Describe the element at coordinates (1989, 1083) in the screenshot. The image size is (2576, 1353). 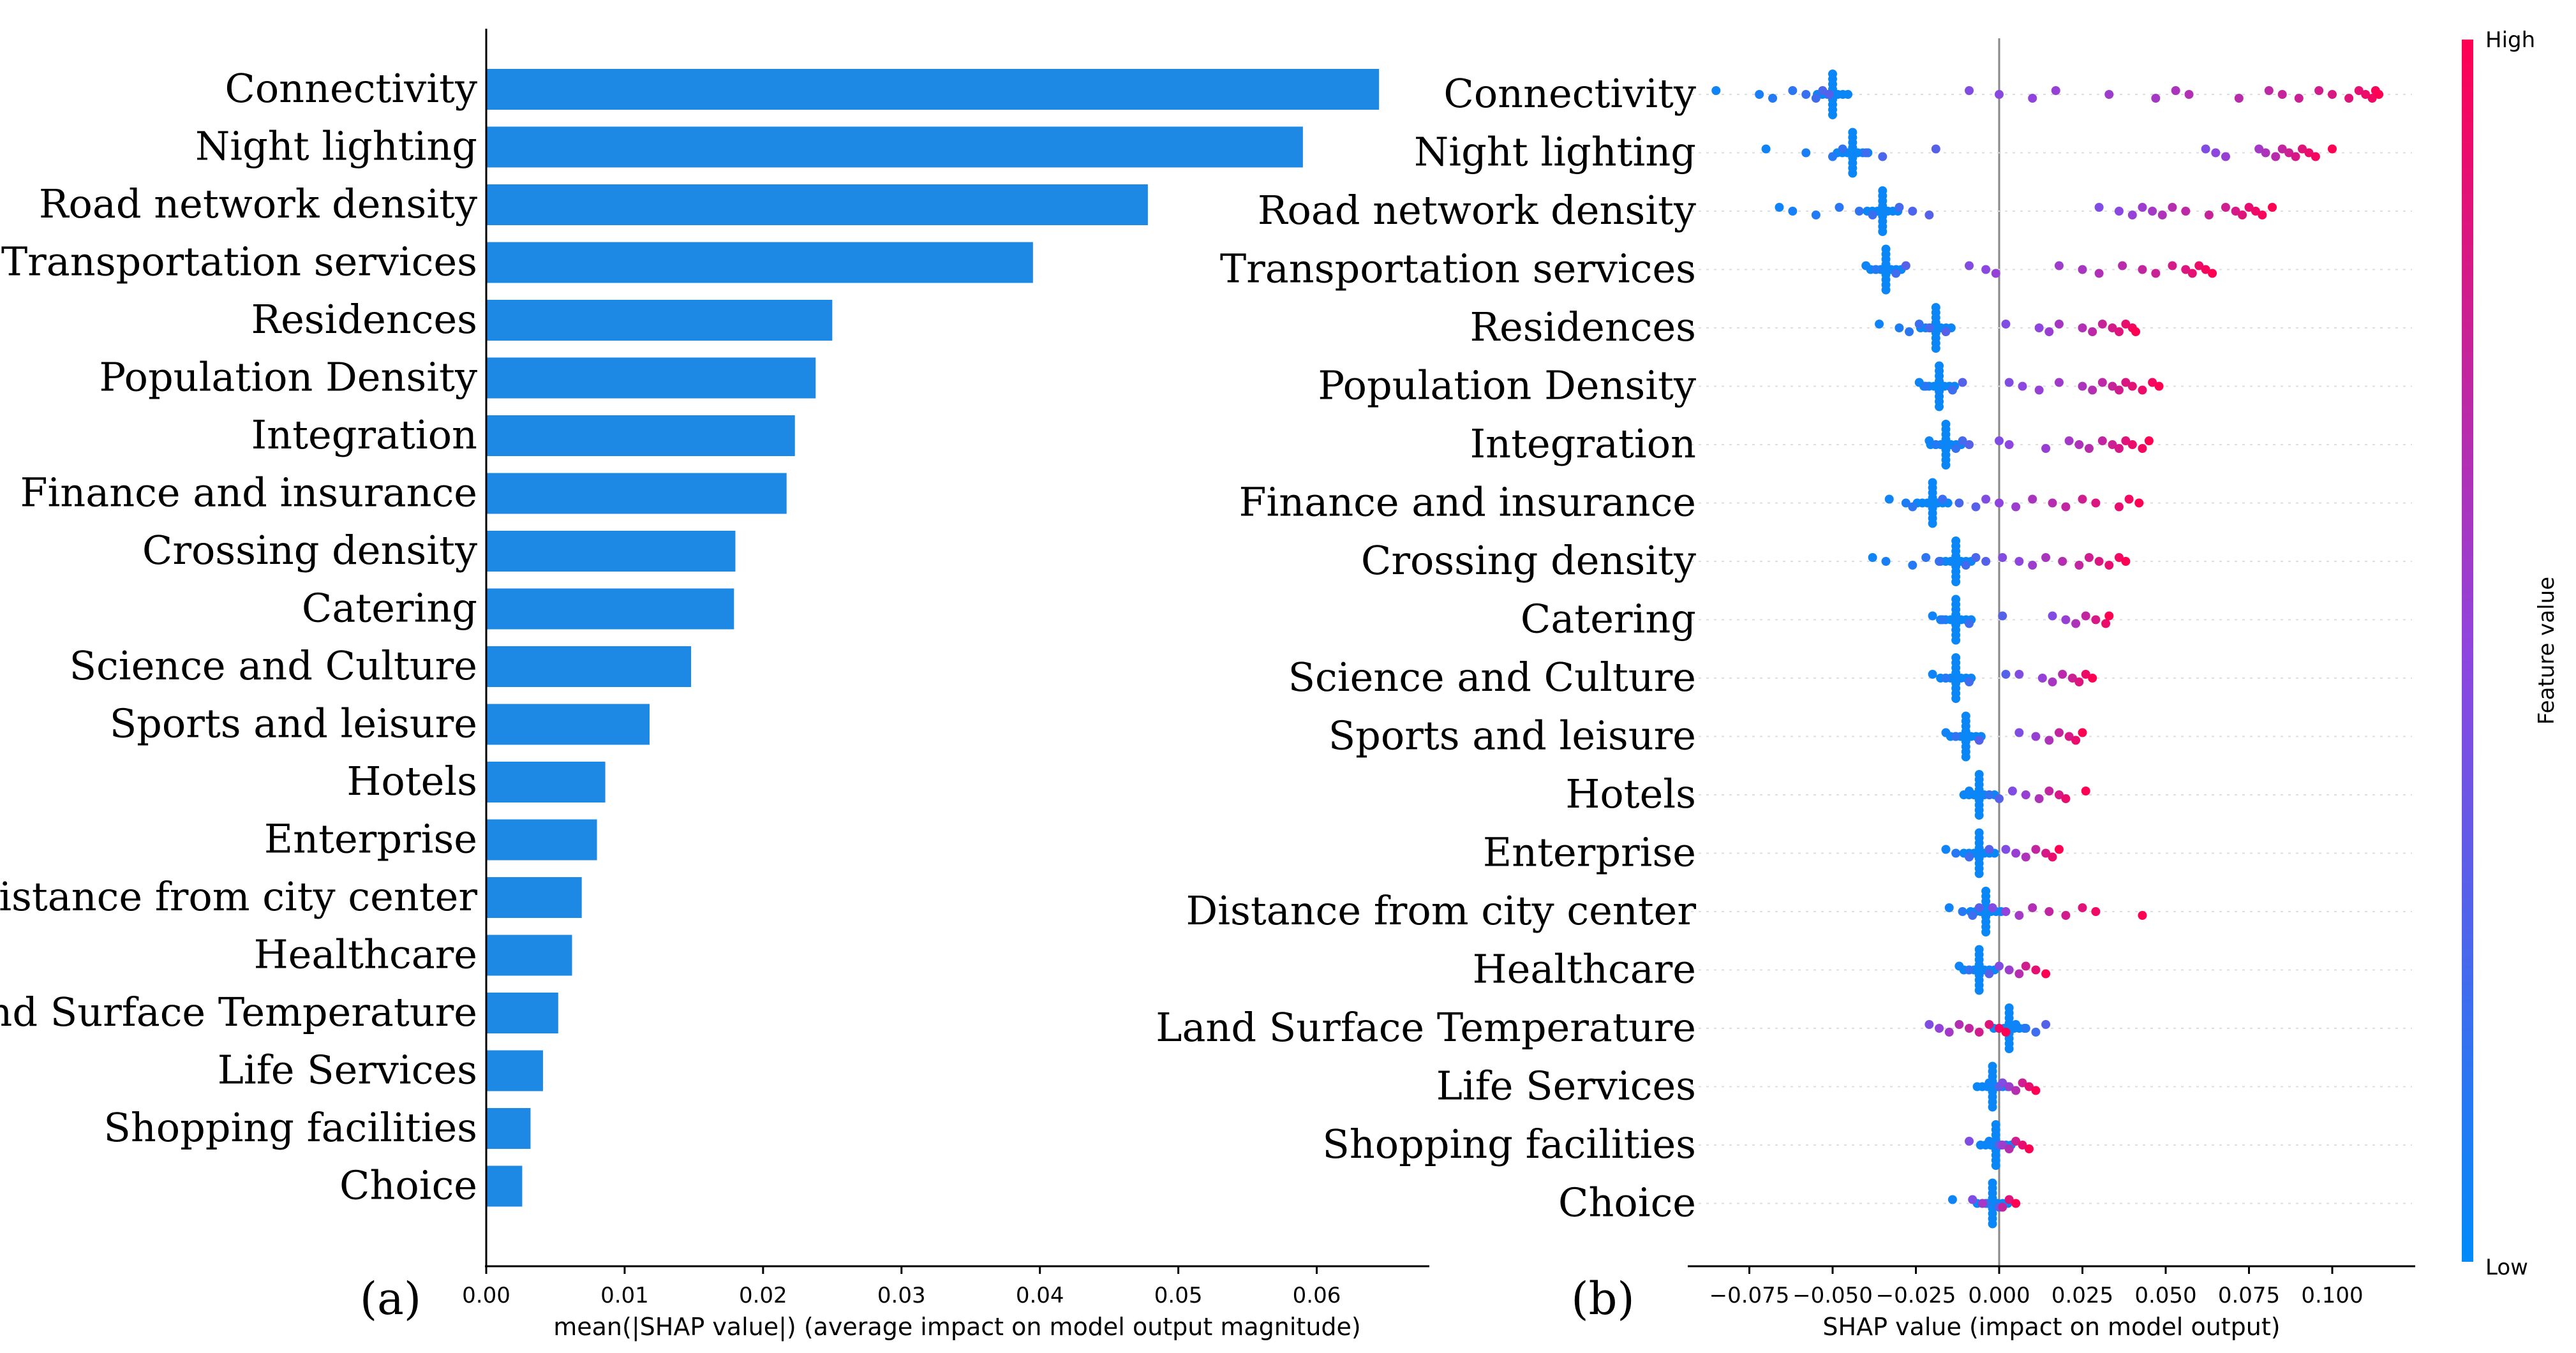
I see `dot-life-services-low` at that location.